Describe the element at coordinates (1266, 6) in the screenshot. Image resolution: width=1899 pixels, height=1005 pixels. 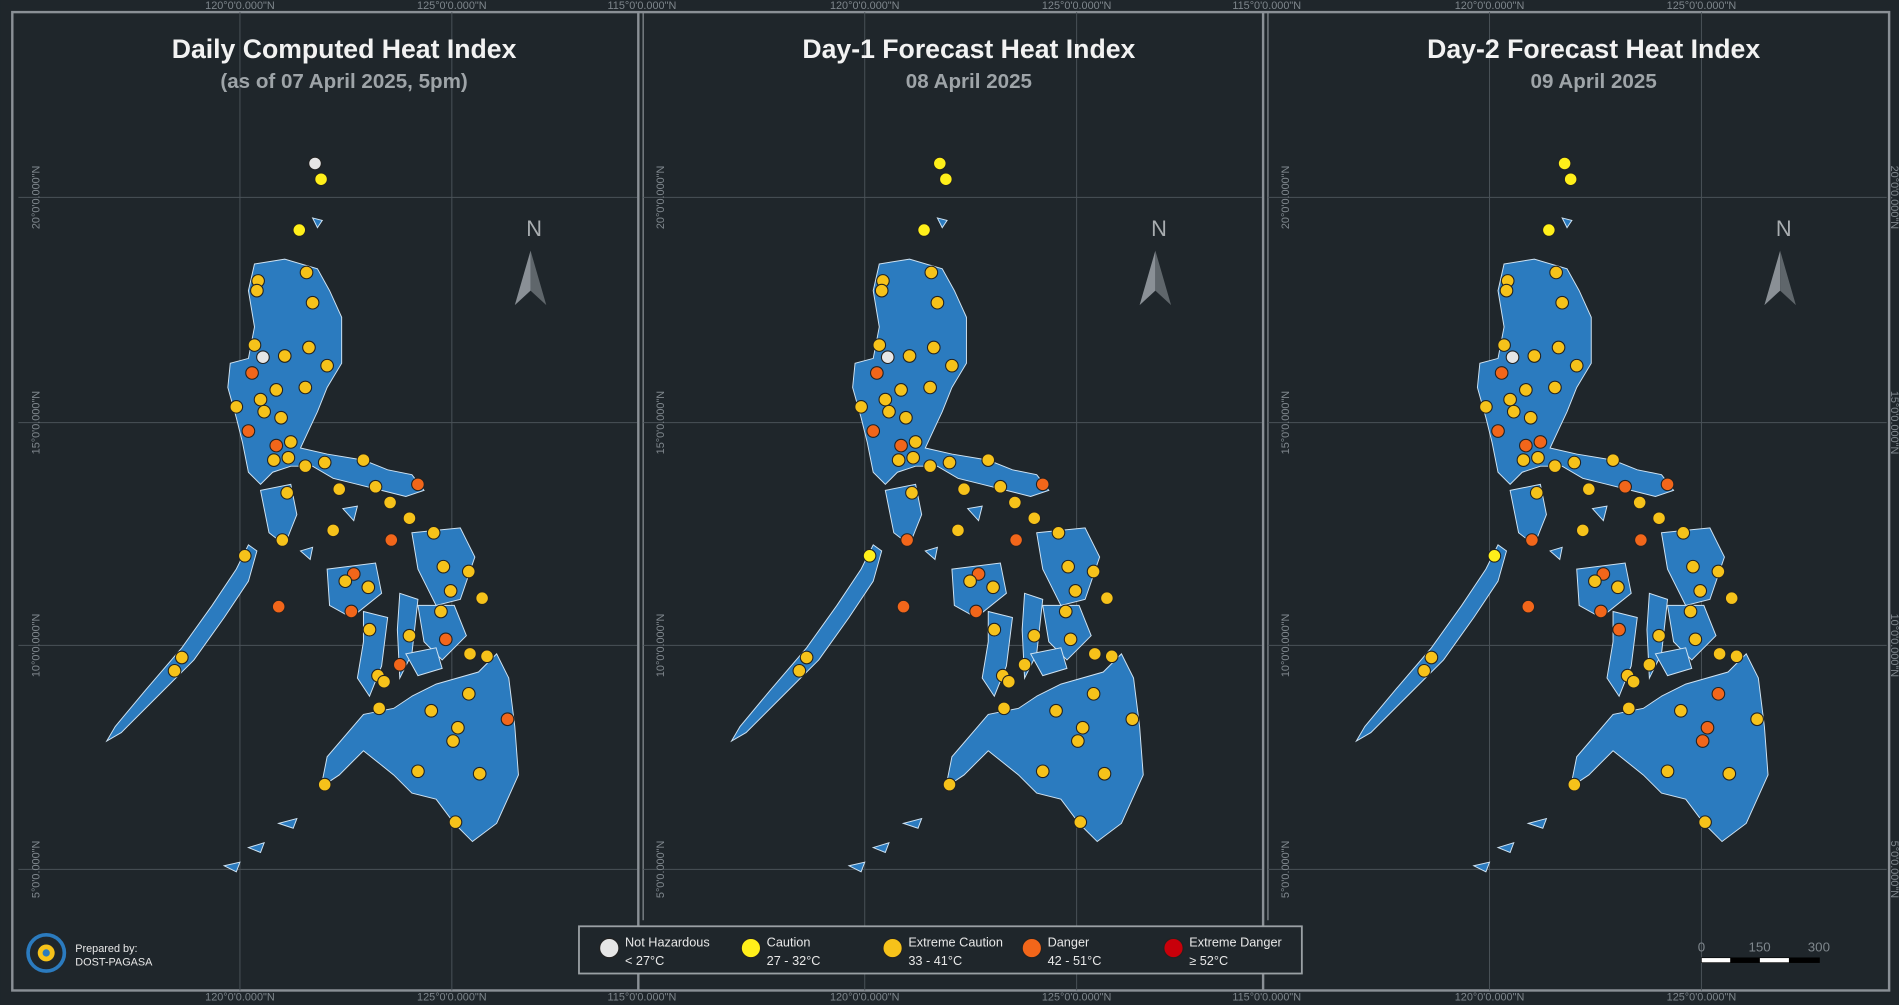
I see `longitude-label: 115°0'0.000"N` at that location.